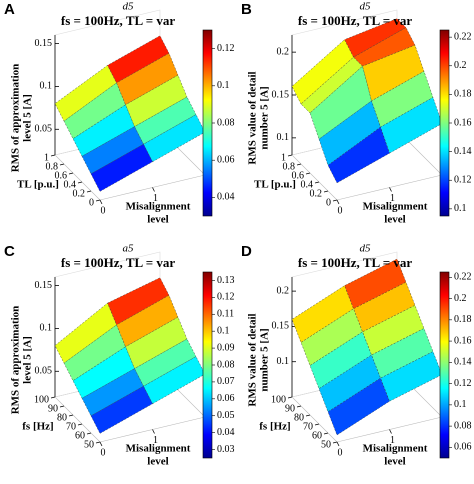 The width and height of the screenshot is (474, 484). I want to click on title: a5, so click(129, 249).